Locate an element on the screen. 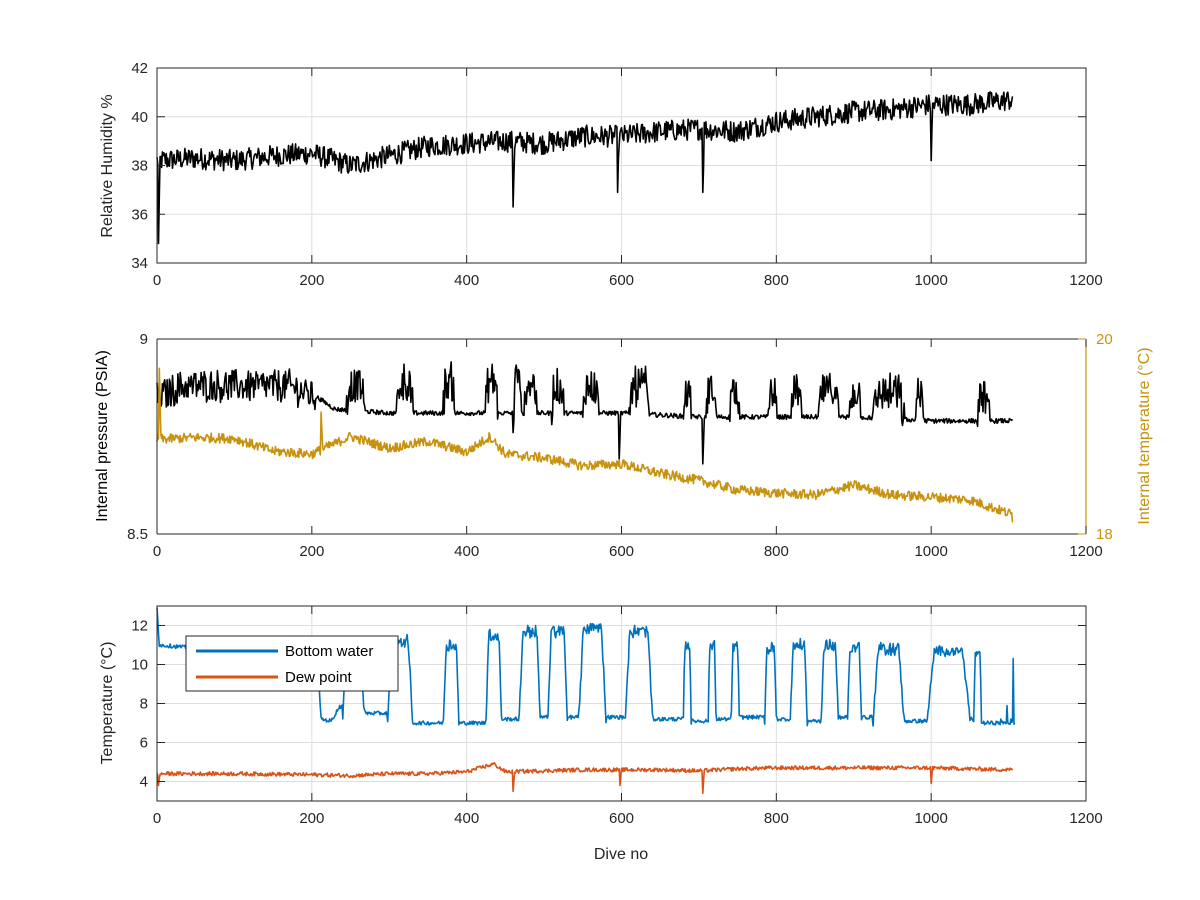 This screenshot has height=900, width=1200. temperature-y-label: Internal temperature (°C) is located at coordinates (1144, 435).